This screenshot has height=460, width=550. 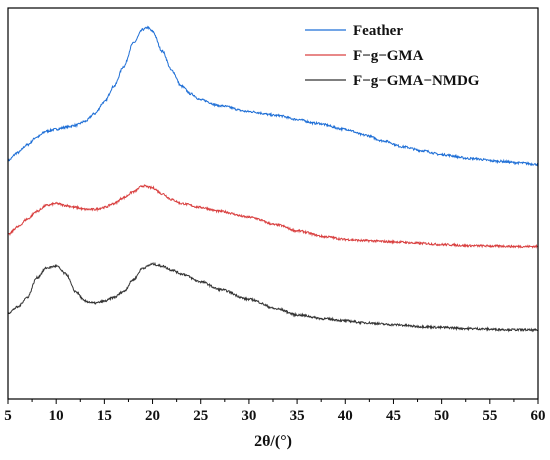 What do you see at coordinates (200, 416) in the screenshot?
I see `x-tick-label: 25` at bounding box center [200, 416].